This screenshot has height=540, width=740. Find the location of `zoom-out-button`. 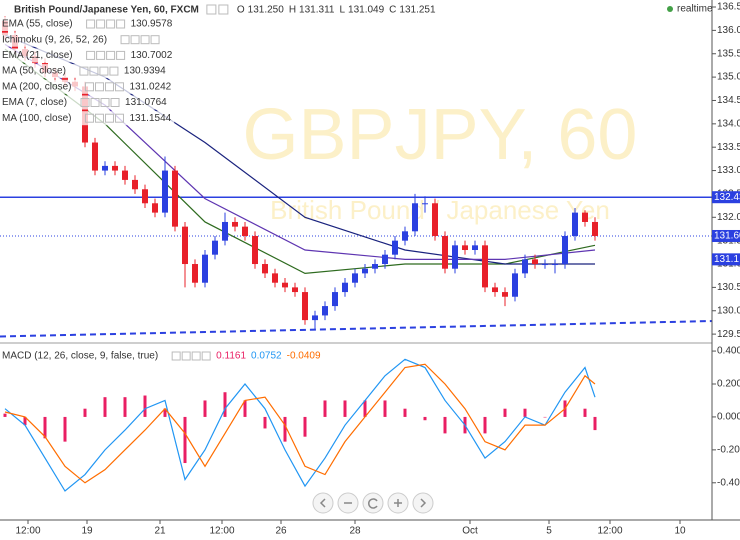

zoom-out-button is located at coordinates (348, 503).